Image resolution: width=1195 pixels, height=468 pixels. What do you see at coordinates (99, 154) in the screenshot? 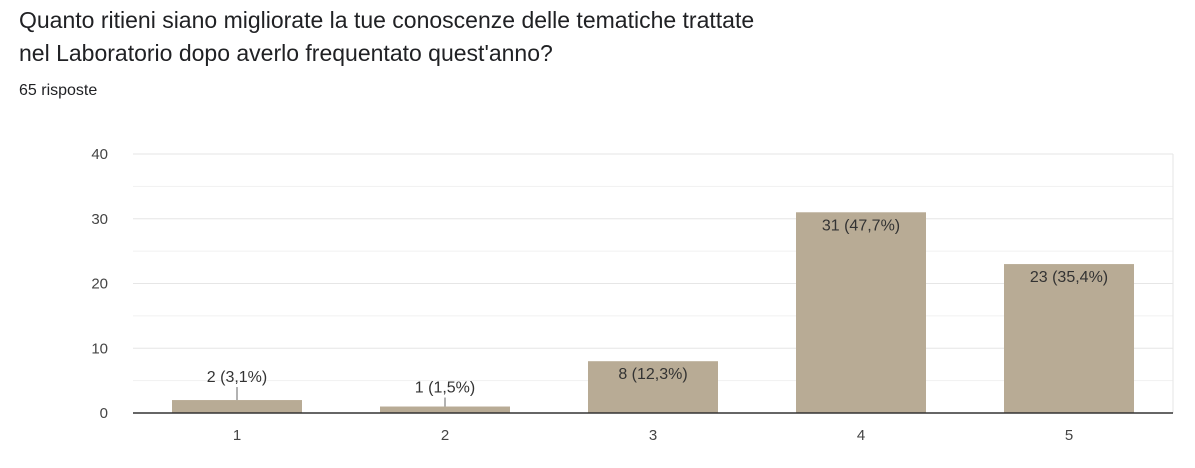
I see `y-tick-label: 40` at bounding box center [99, 154].